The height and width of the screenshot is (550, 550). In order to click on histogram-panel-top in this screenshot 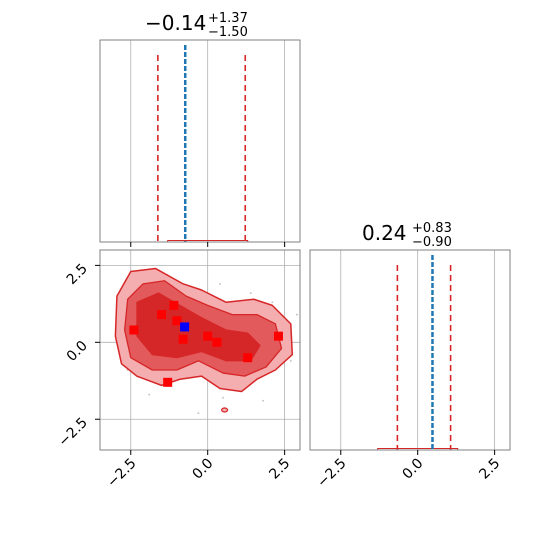, I will do `click(200, 143)`.